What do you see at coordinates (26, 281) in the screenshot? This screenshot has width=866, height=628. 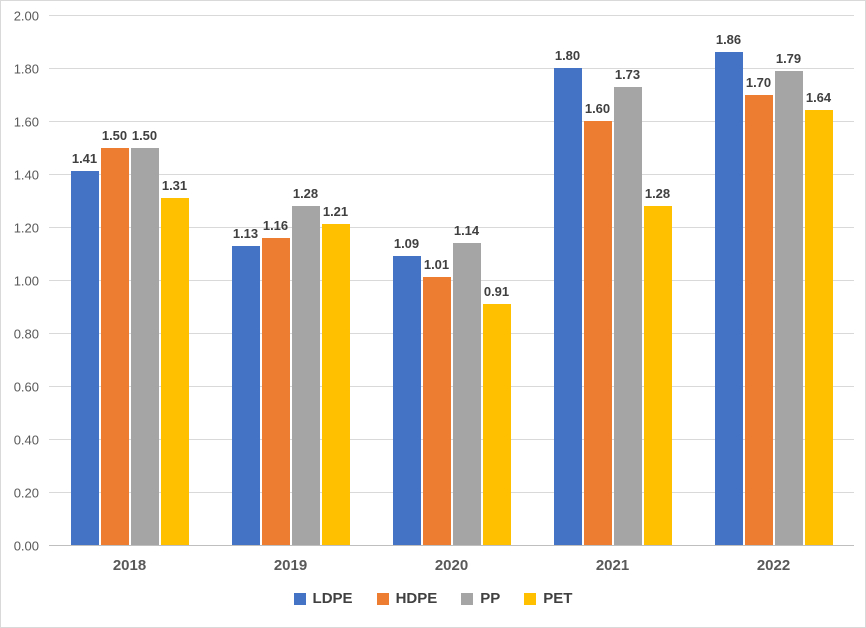 I see `y-axis-tick-label: 1.00` at bounding box center [26, 281].